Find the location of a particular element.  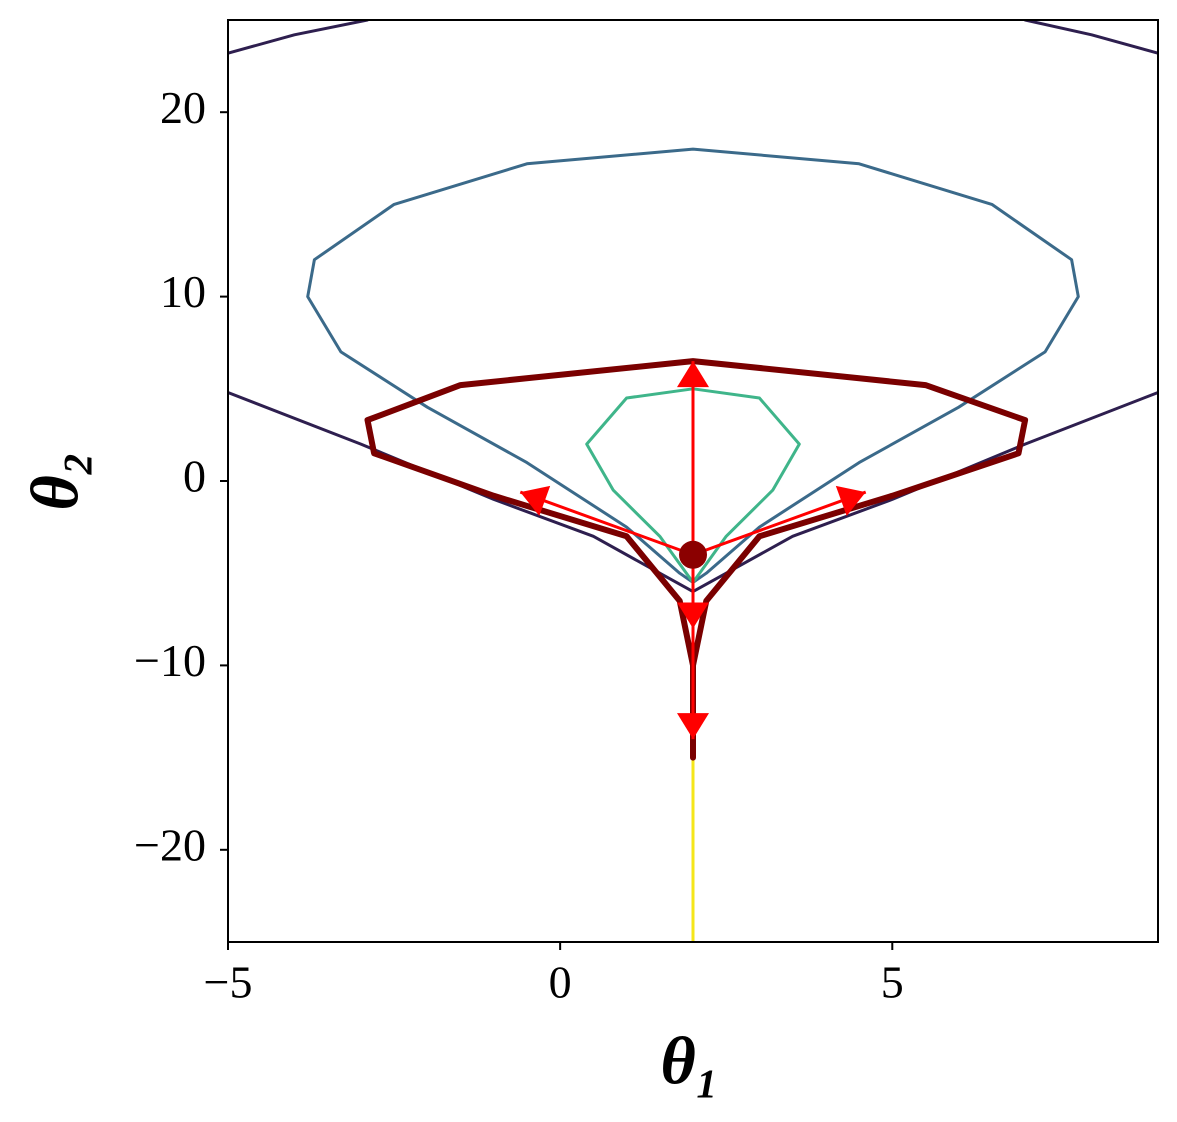

y-tick-label: 10 is located at coordinates (183, 291).